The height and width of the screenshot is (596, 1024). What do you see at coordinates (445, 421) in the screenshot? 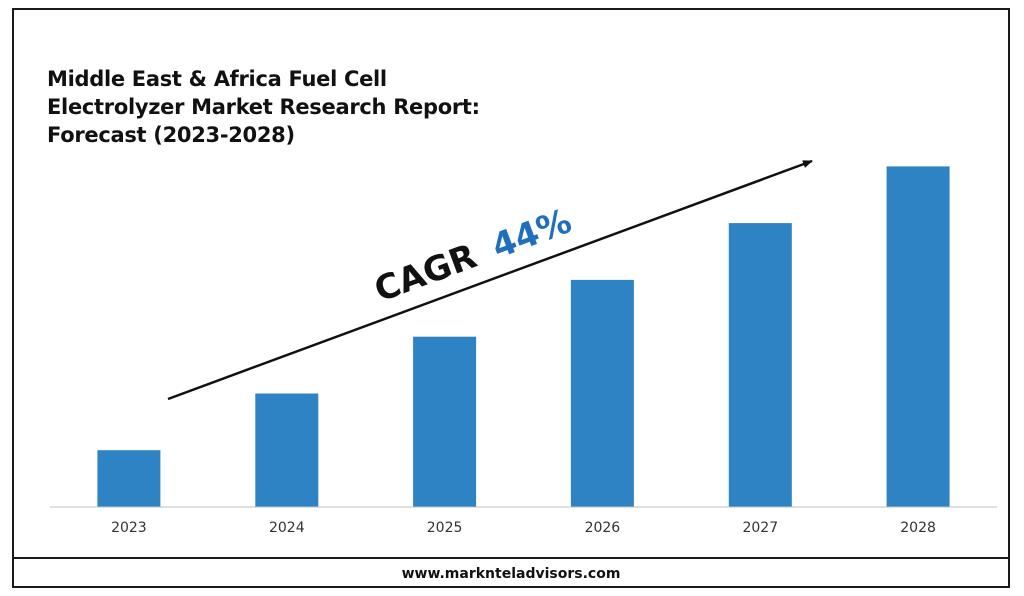
I see `bar-2025` at bounding box center [445, 421].